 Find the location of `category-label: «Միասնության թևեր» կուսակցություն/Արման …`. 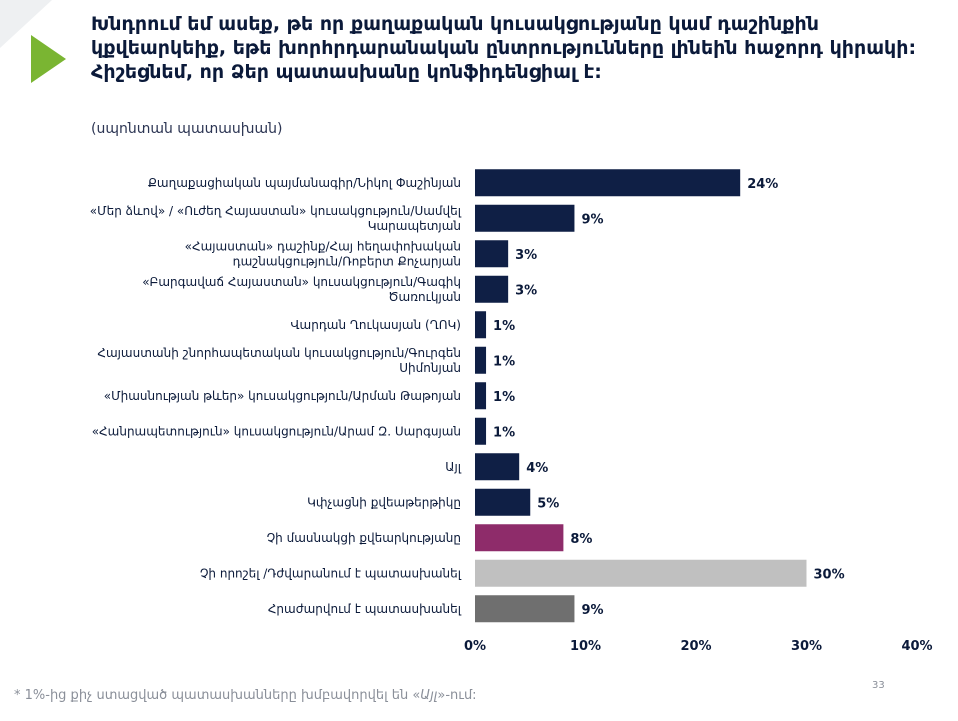

category-label: «Միասնության թևեր» կուսակցություն/Արման … is located at coordinates (282, 396).